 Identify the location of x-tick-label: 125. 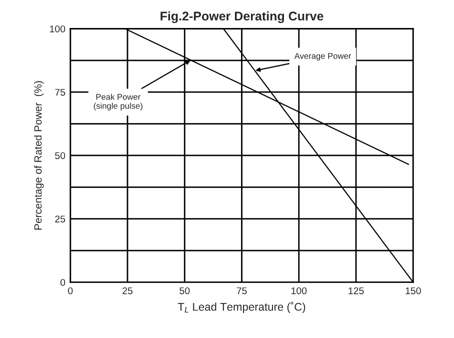
(356, 290).